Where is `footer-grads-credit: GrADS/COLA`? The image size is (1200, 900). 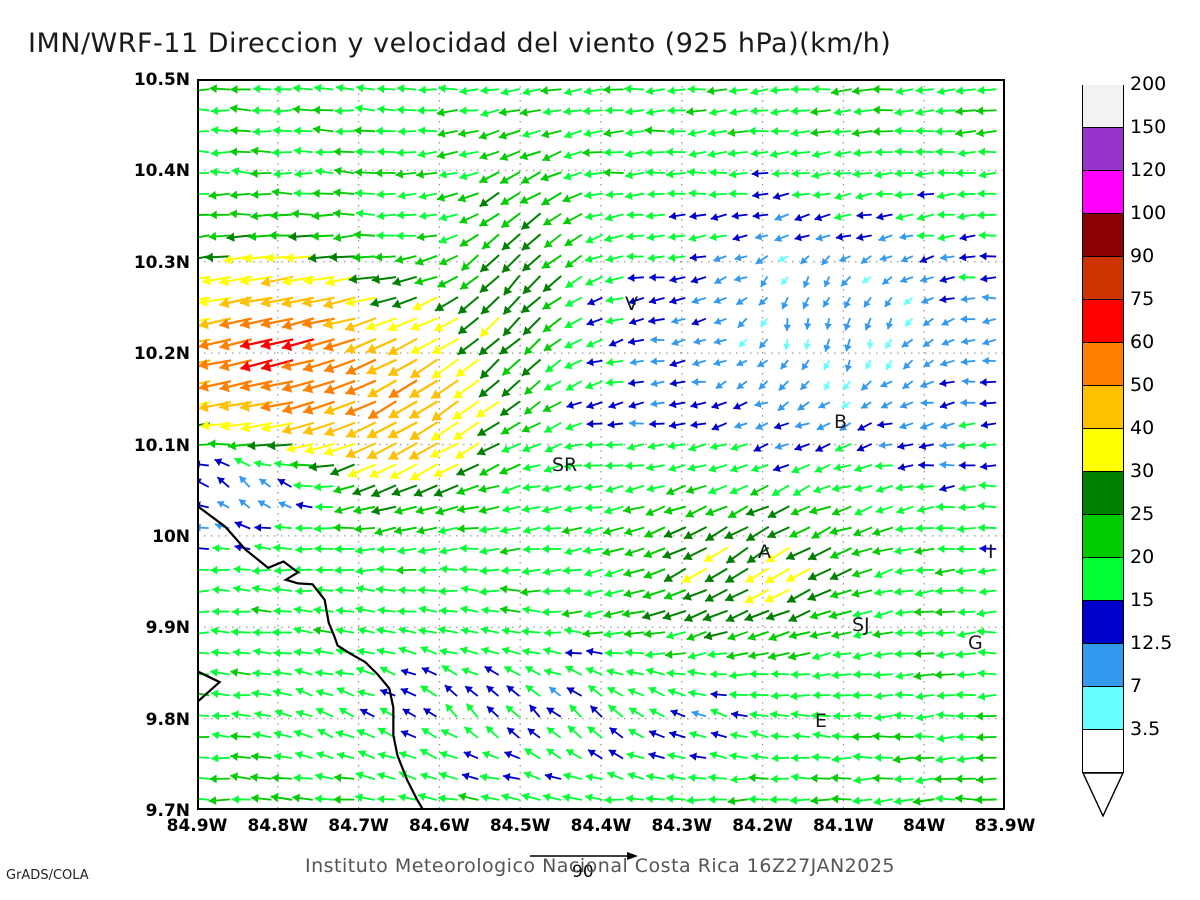 footer-grads-credit: GrADS/COLA is located at coordinates (47, 875).